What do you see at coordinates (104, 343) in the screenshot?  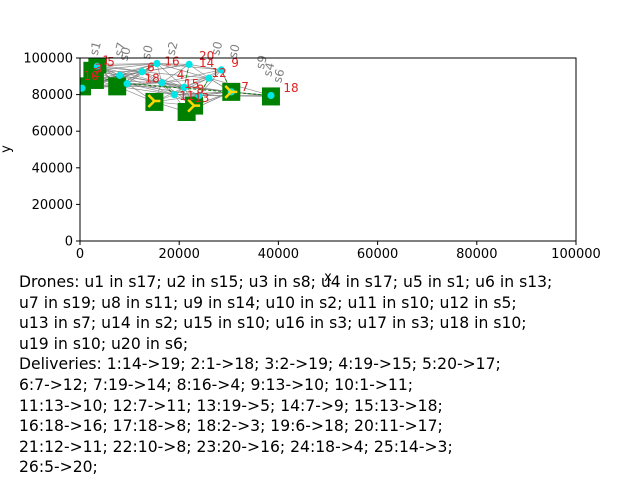 I see `caption-line: u19 in s10; u20 in s6;` at bounding box center [104, 343].